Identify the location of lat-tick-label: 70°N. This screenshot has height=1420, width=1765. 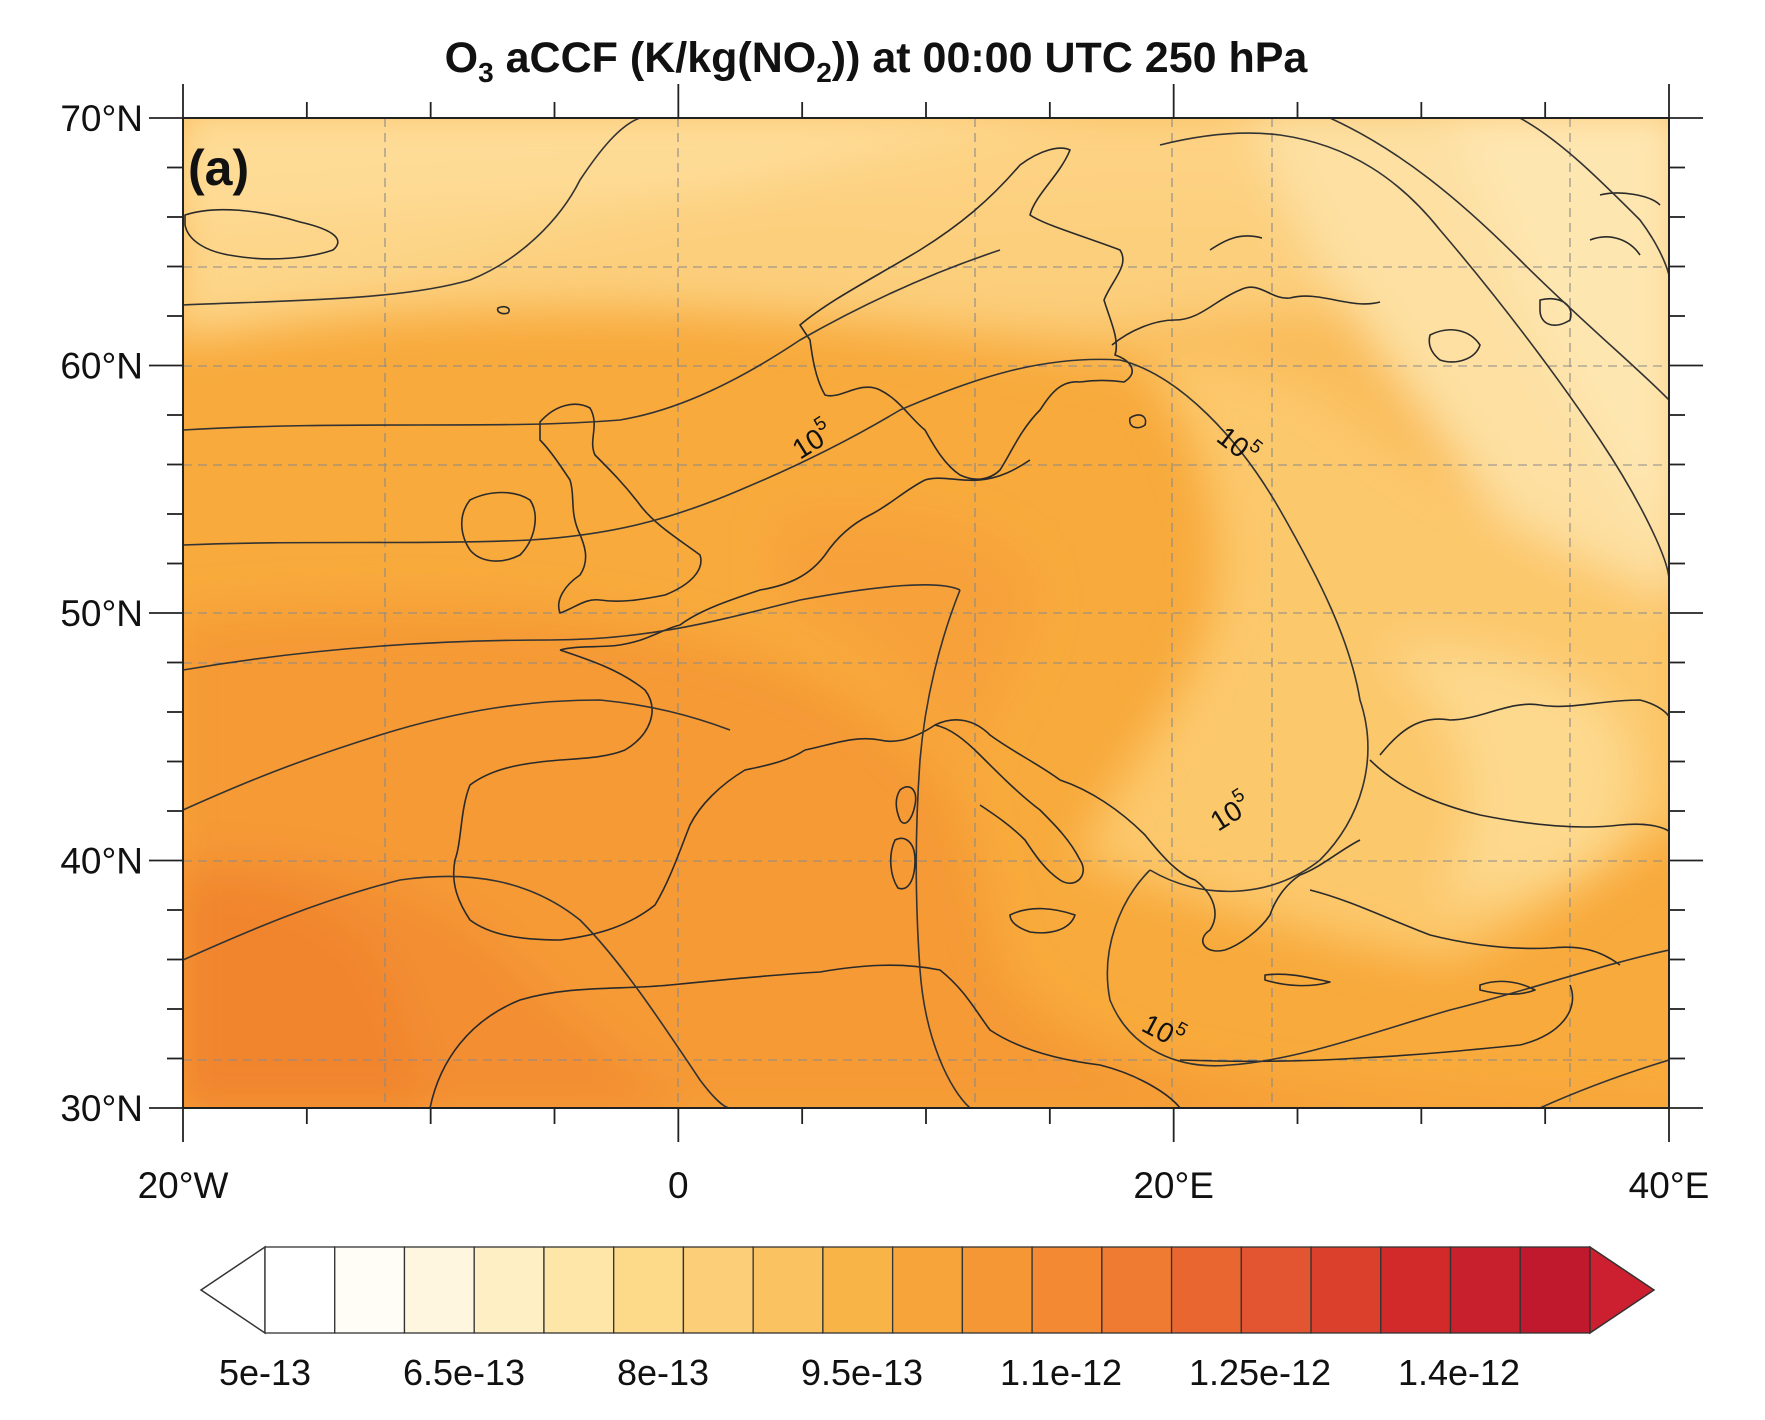
(101, 118).